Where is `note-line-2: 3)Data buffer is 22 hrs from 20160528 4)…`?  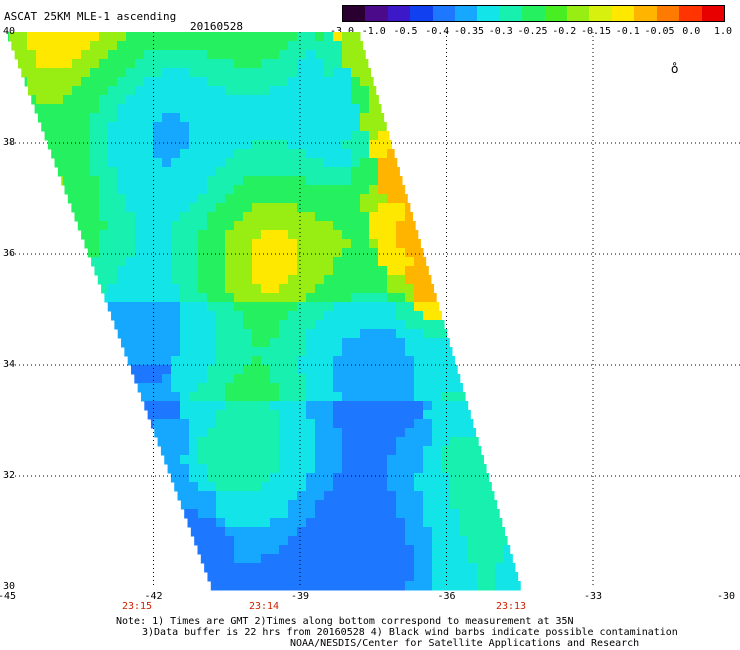 note-line-2: 3)Data buffer is 22 hrs from 20160528 4)… is located at coordinates (410, 632).